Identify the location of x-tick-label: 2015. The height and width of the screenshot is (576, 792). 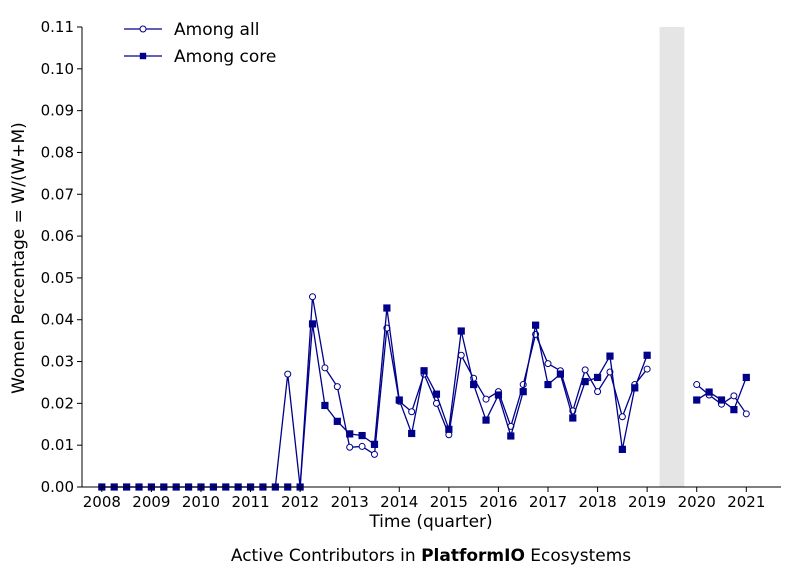
(449, 502).